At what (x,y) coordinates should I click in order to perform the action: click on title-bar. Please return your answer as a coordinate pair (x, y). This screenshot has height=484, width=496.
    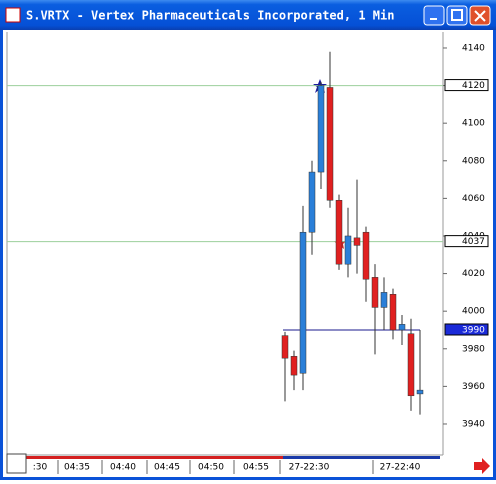
    Looking at the image, I should click on (248, 15).